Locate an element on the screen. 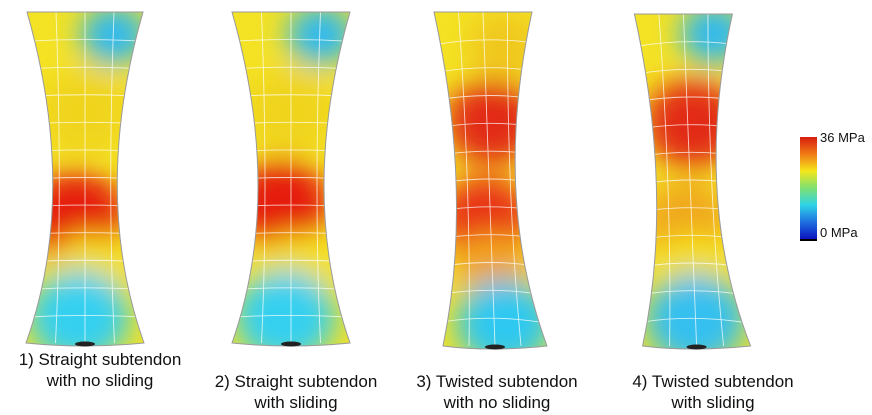 This screenshot has height=415, width=872. panel-1-caption-line2: with no sliding is located at coordinates (100, 380).